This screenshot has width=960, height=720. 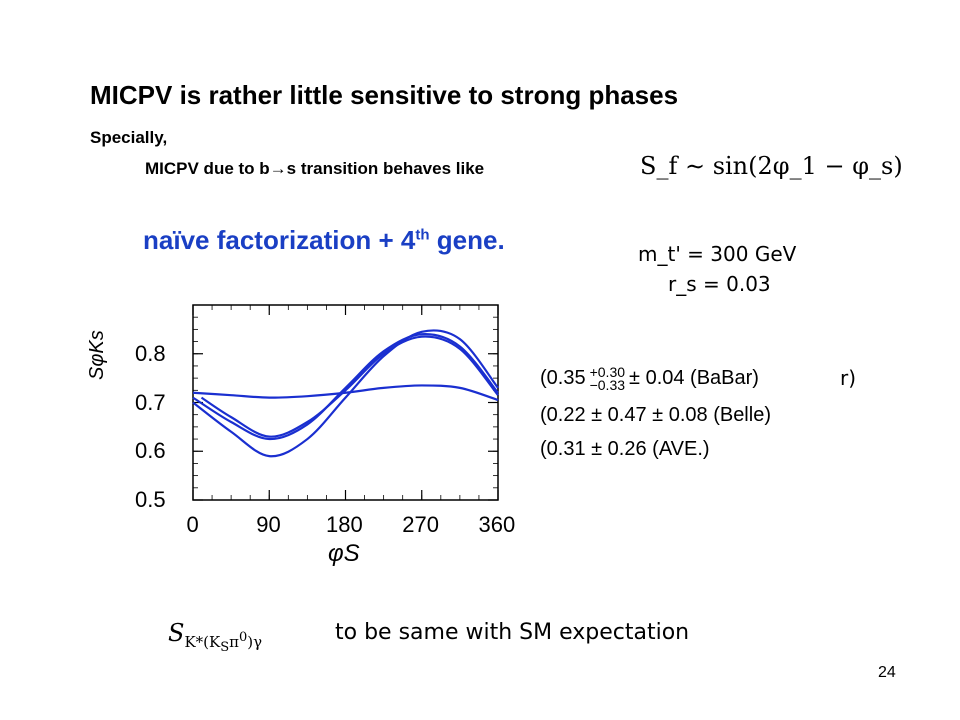 I want to click on y-tick-label: 0.7, so click(x=150, y=402).